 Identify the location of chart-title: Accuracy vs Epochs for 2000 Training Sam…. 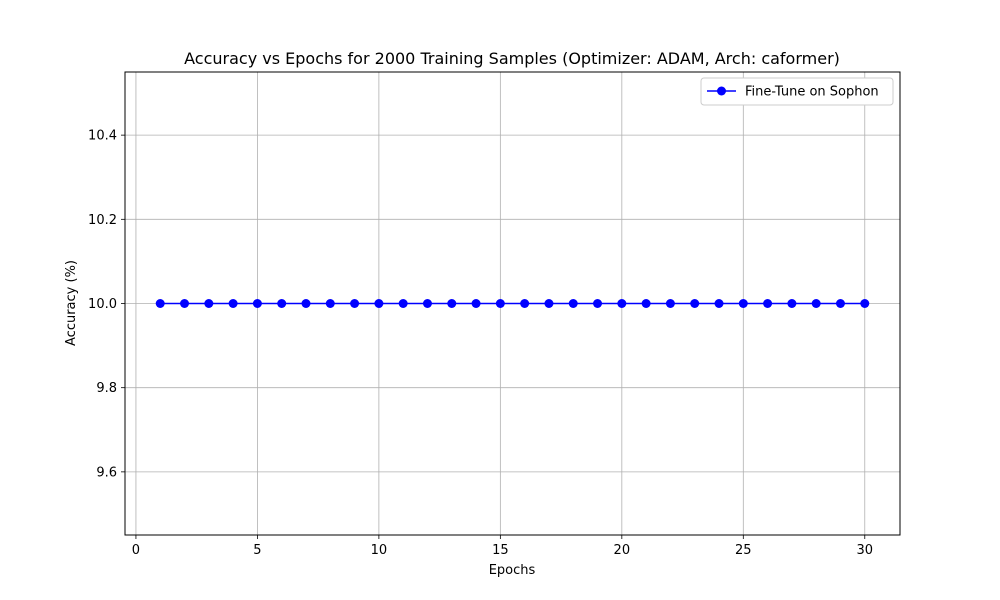
(512, 58).